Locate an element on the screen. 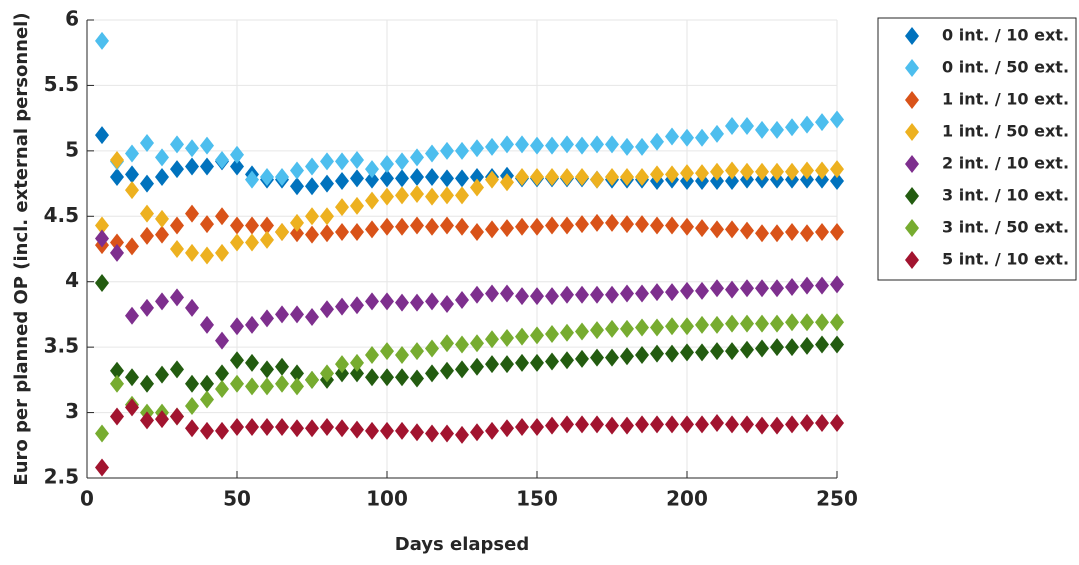  x-tick-label: 250 is located at coordinates (837, 499).